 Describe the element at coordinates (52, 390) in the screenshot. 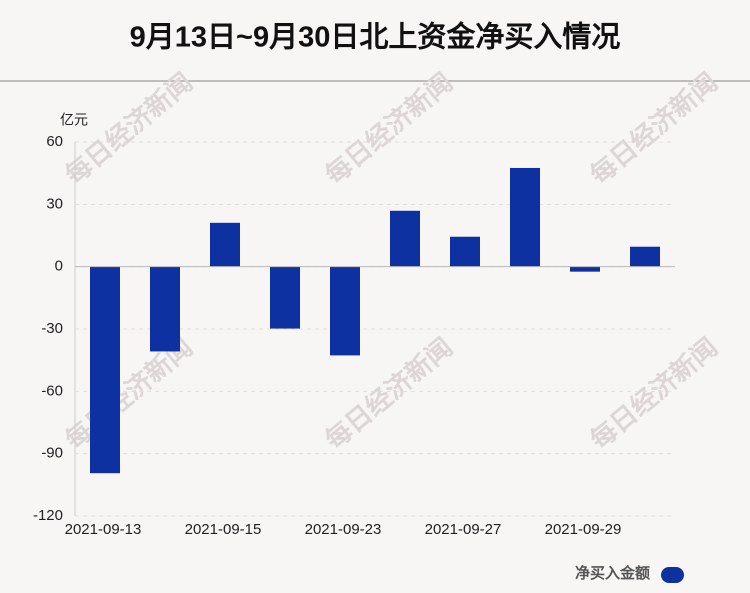

I see `y-tick-label: -60` at that location.